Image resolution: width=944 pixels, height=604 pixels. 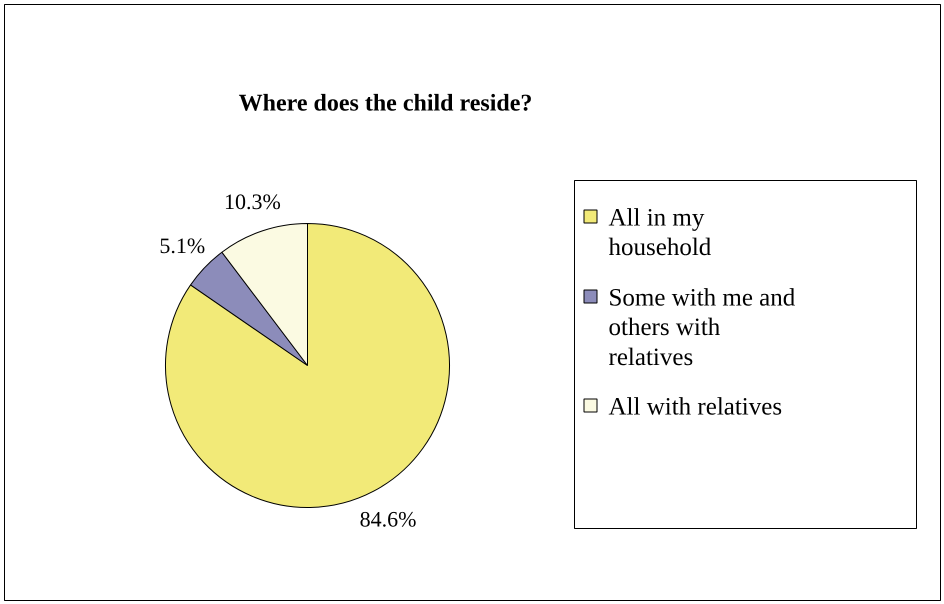 What do you see at coordinates (702, 327) in the screenshot?
I see `legend-label: Some with me and others with relatives` at bounding box center [702, 327].